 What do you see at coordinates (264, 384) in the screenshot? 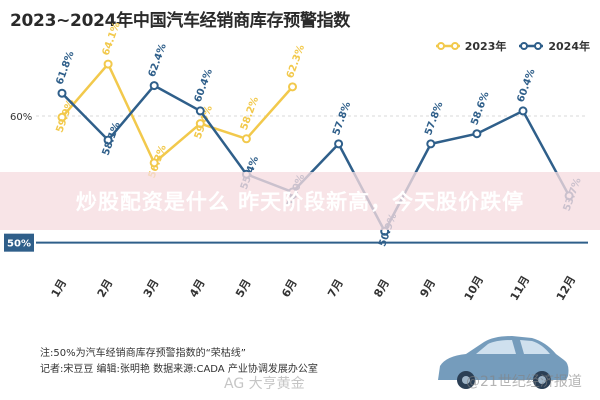
I see `watermark-left: AG 大亨黄金` at bounding box center [264, 384].